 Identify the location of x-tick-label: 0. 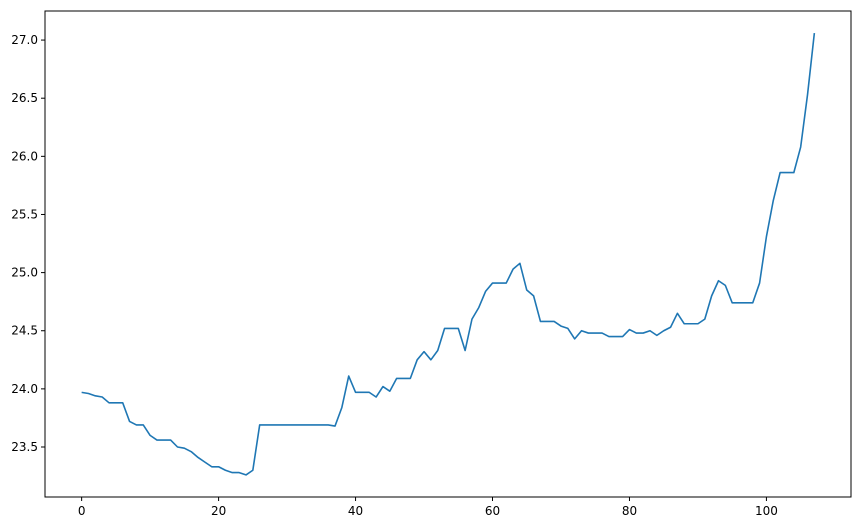
(82, 511).